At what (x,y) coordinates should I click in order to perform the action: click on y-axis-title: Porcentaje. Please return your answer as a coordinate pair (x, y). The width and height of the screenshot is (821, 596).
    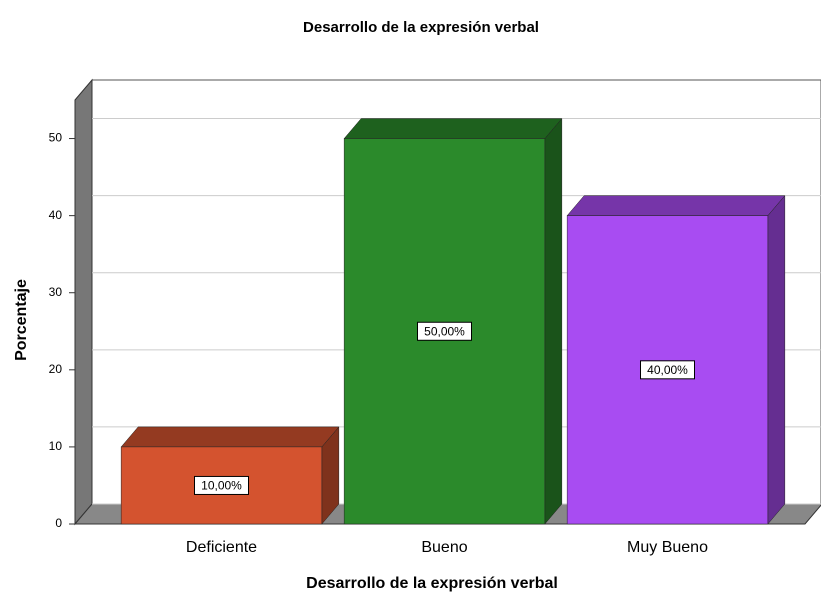
    Looking at the image, I should click on (21, 320).